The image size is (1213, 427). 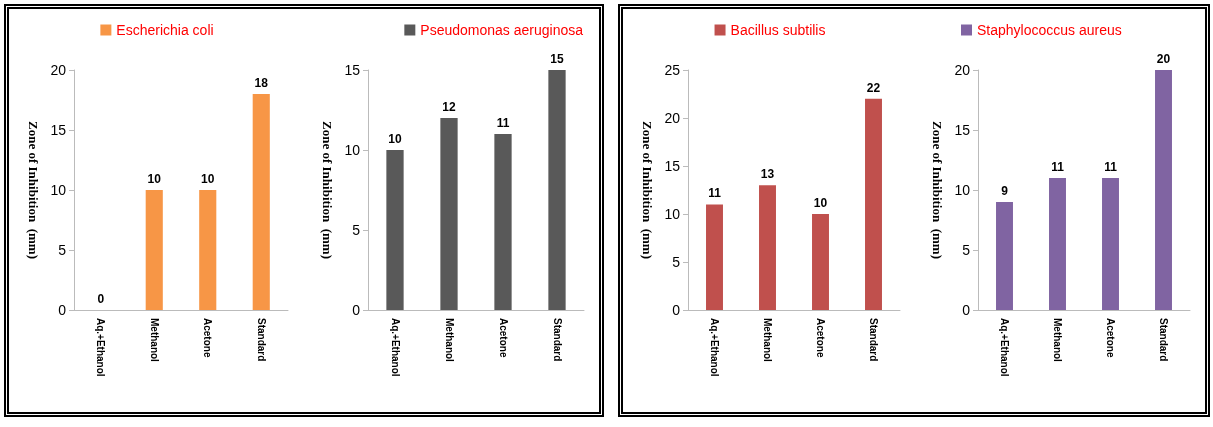 I want to click on legend-label: Staphylococcus aureus, so click(x=1049, y=30).